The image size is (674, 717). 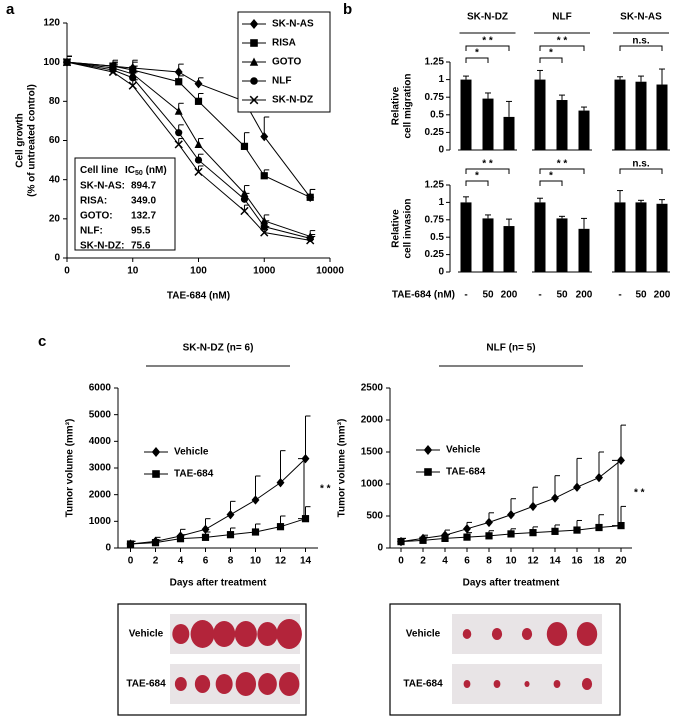 I want to click on x-tick-label: -, so click(x=539, y=295).